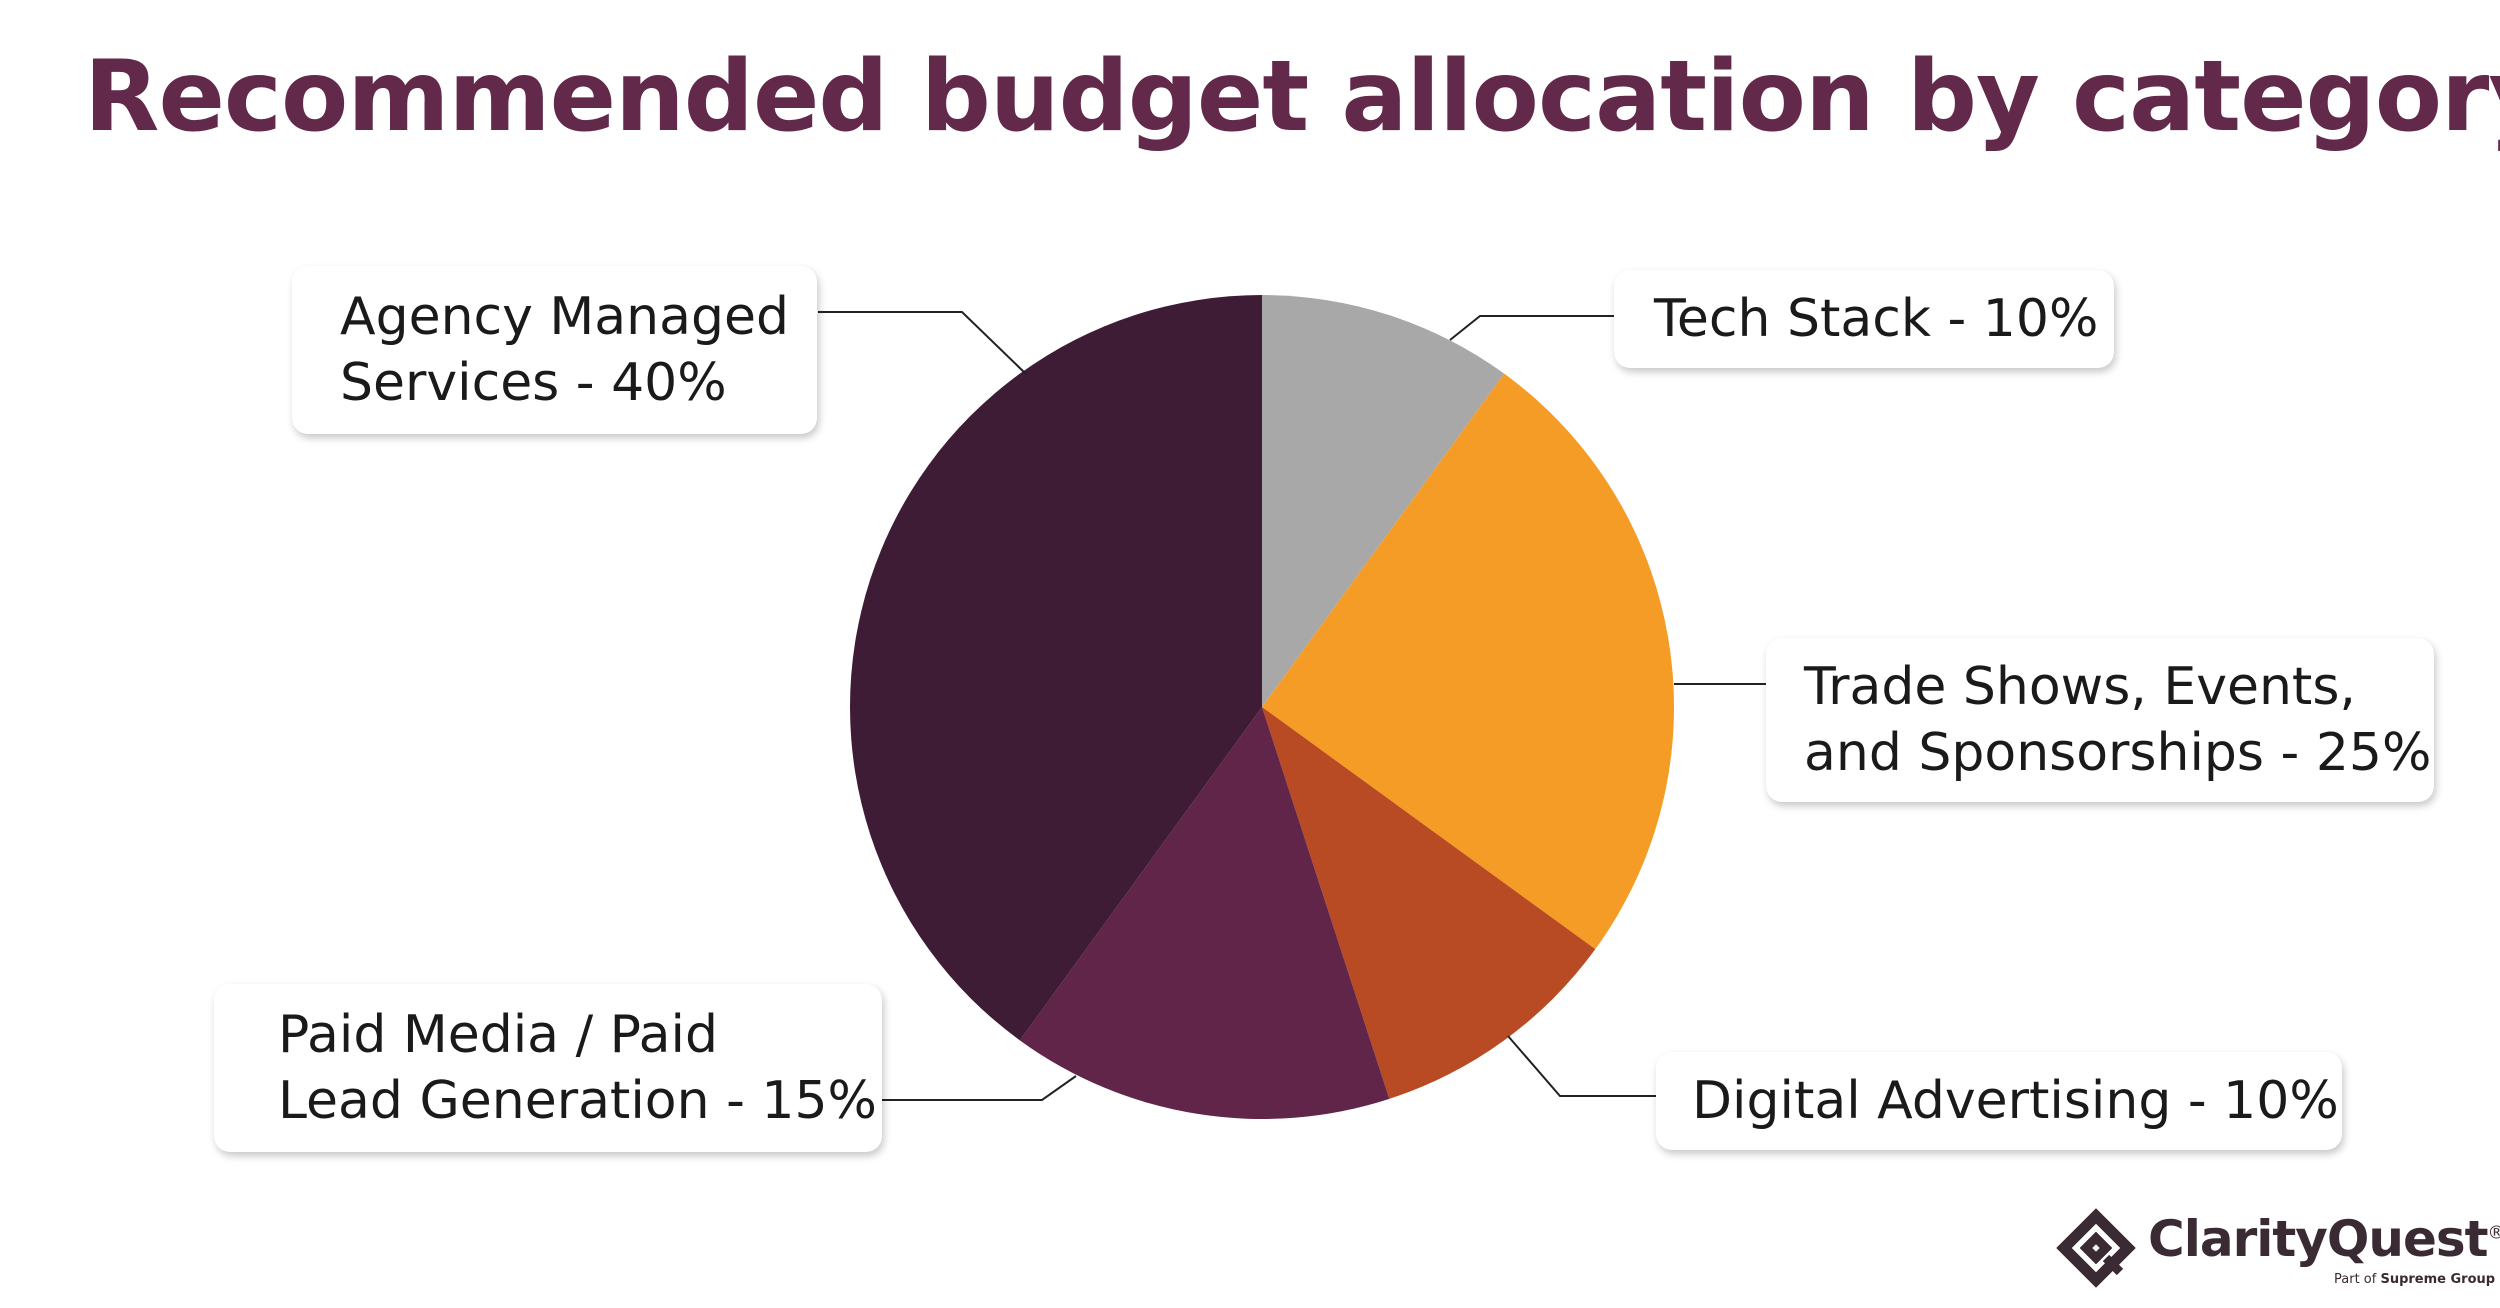 The width and height of the screenshot is (2500, 1308). I want to click on callout-line: Agency Managed, so click(564, 317).